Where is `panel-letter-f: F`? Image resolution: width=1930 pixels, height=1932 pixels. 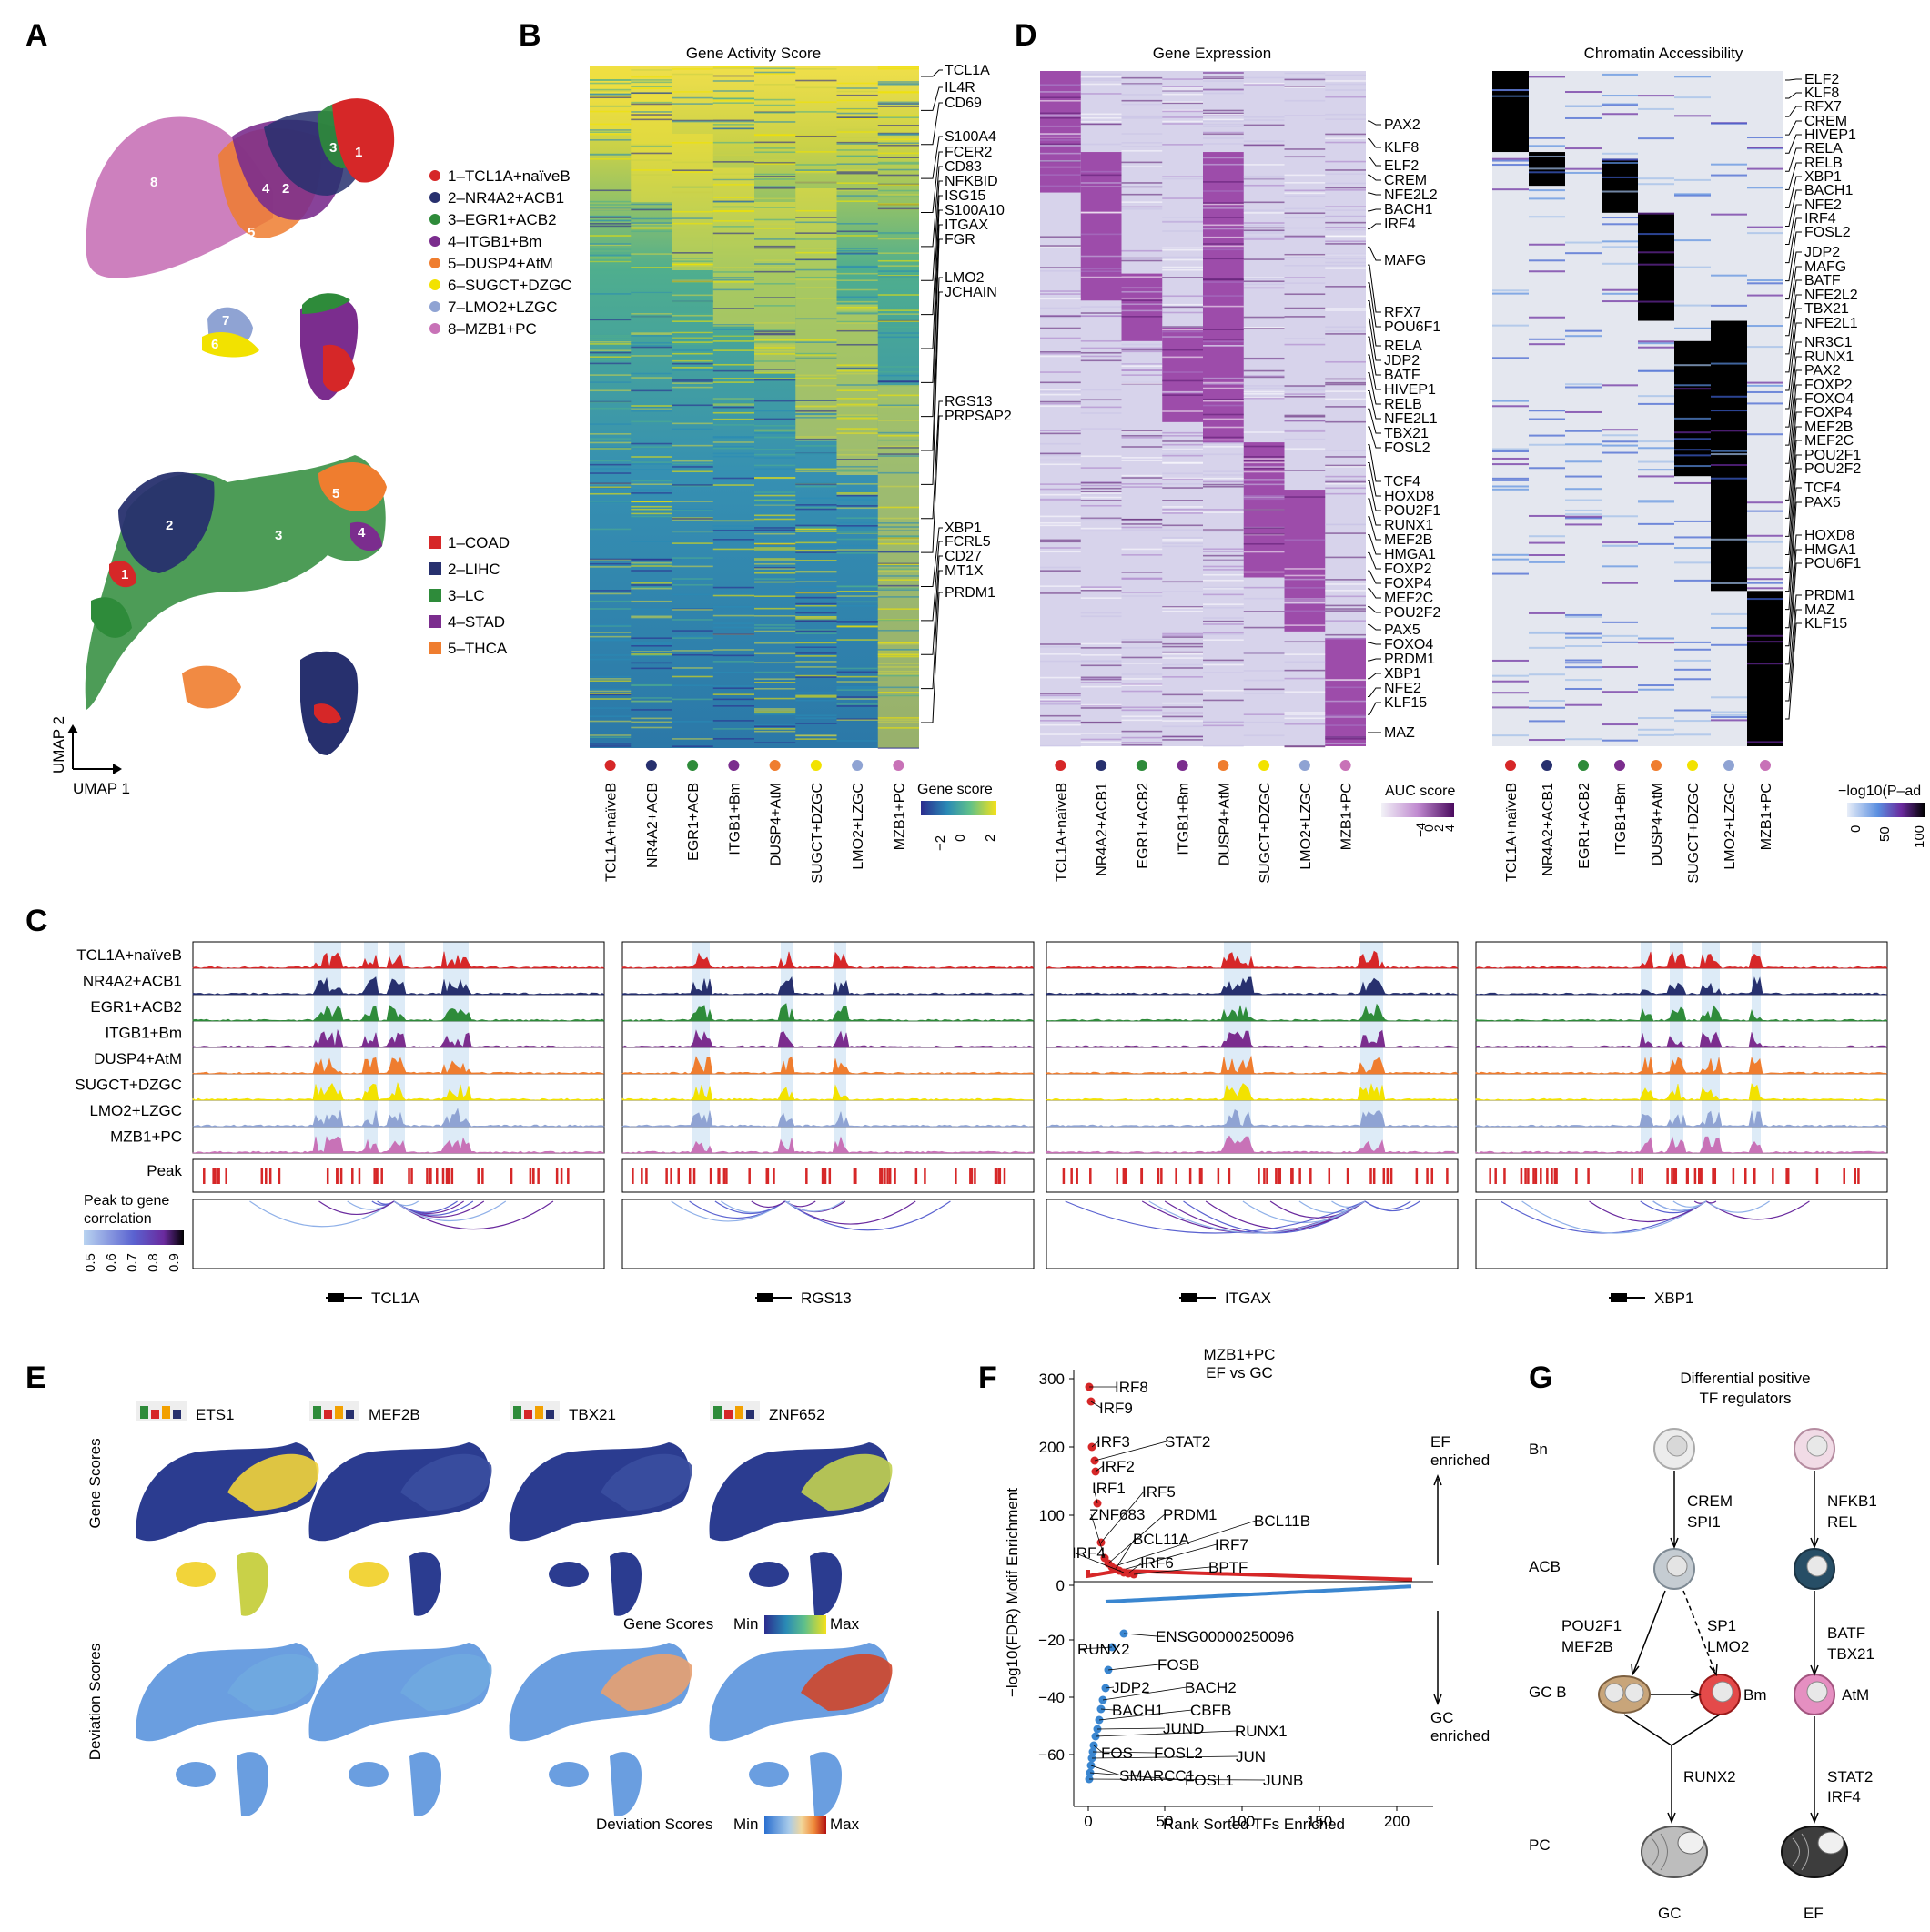 panel-letter-f: F is located at coordinates (988, 1377).